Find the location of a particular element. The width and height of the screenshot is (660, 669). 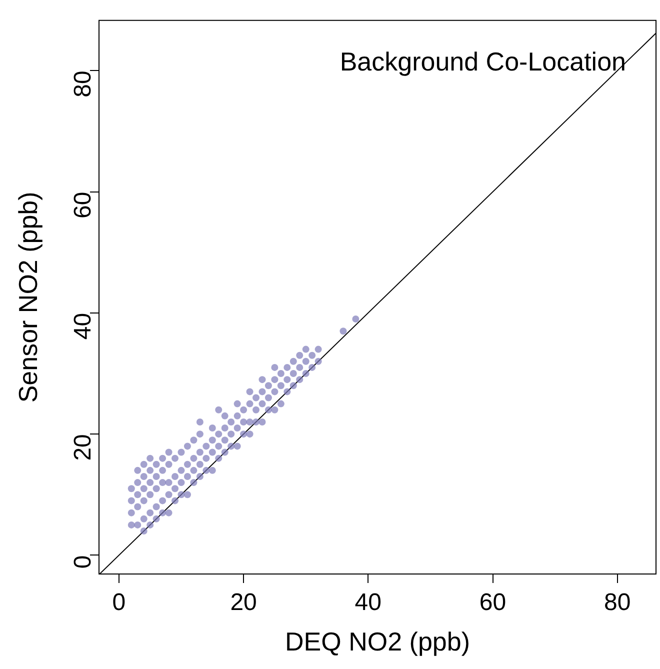

x-tick-label: 80 is located at coordinates (617, 602).